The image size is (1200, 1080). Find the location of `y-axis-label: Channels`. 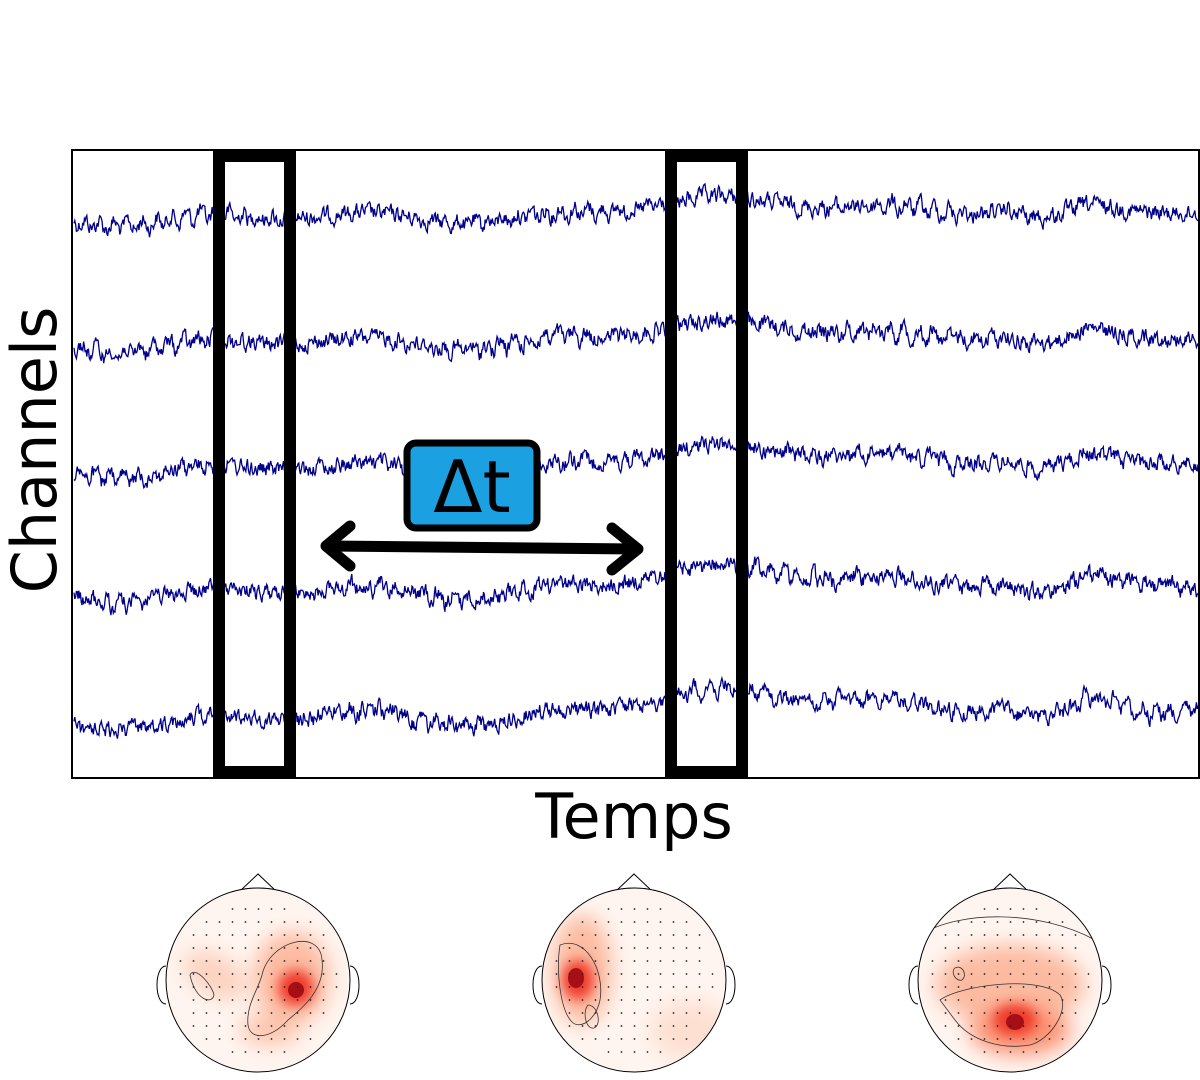

y-axis-label: Channels is located at coordinates (35, 450).